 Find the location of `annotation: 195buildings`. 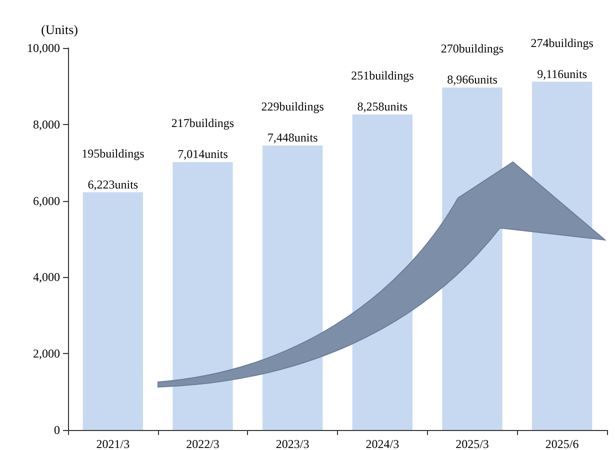

annotation: 195buildings is located at coordinates (113, 153).